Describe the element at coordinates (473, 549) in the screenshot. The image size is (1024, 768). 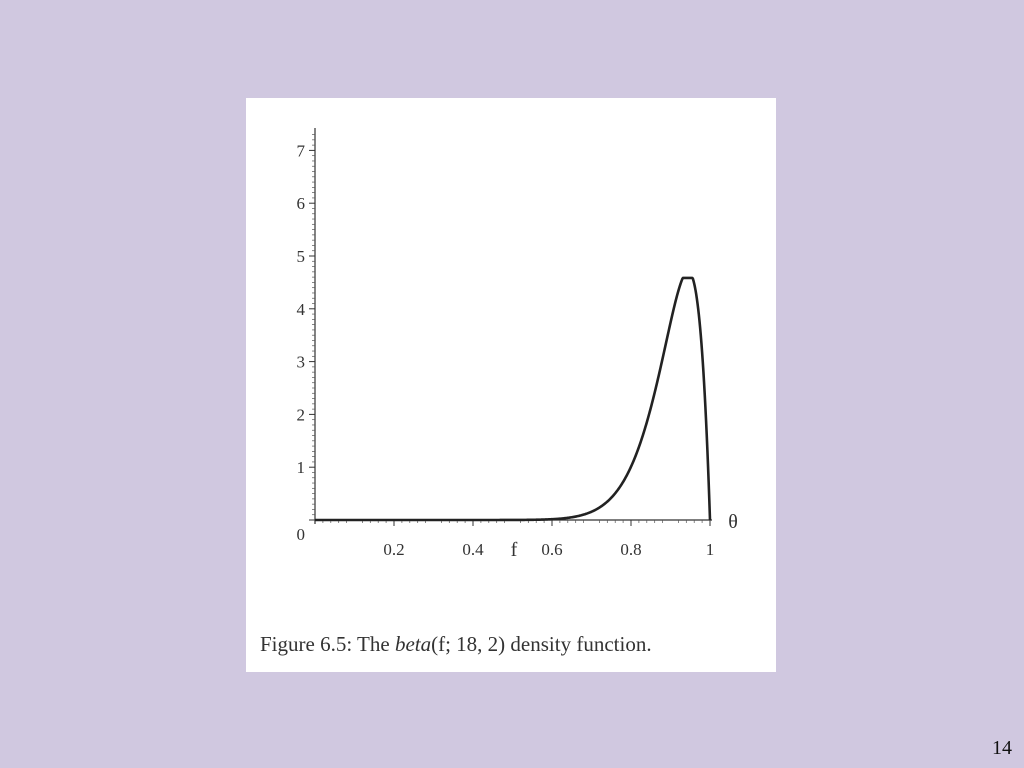
I see `x-tick-label: 0.4` at that location.